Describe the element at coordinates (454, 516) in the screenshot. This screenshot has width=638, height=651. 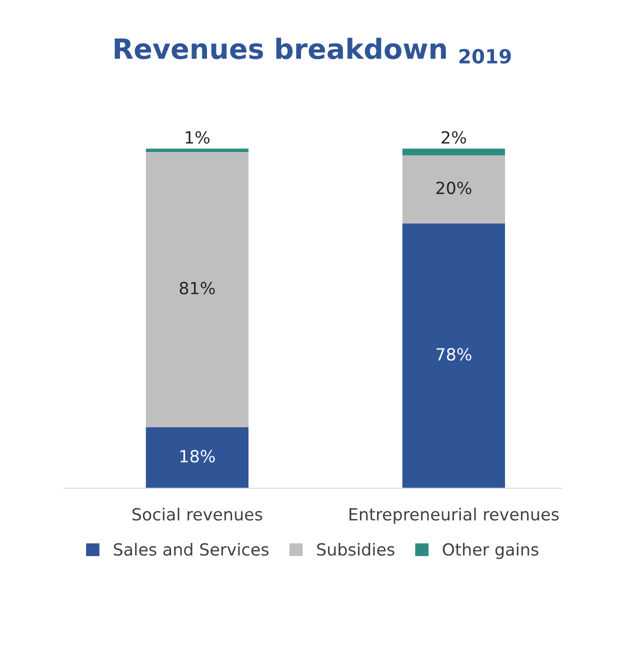
I see `x-tick-label: Entrepreneurial revenues` at that location.